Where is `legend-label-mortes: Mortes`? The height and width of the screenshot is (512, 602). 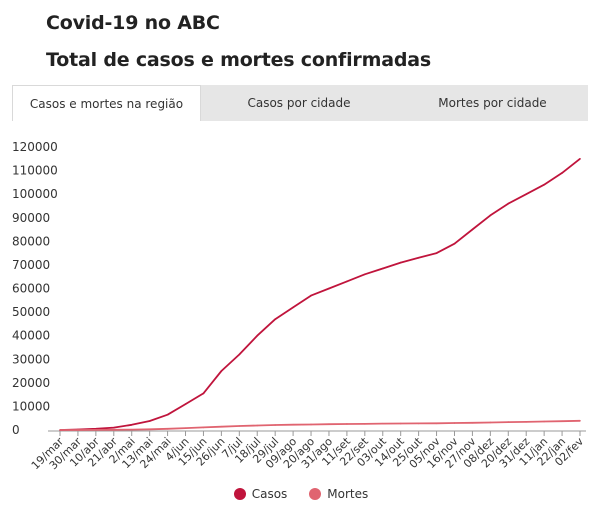 legend-label-mortes: Mortes is located at coordinates (348, 494).